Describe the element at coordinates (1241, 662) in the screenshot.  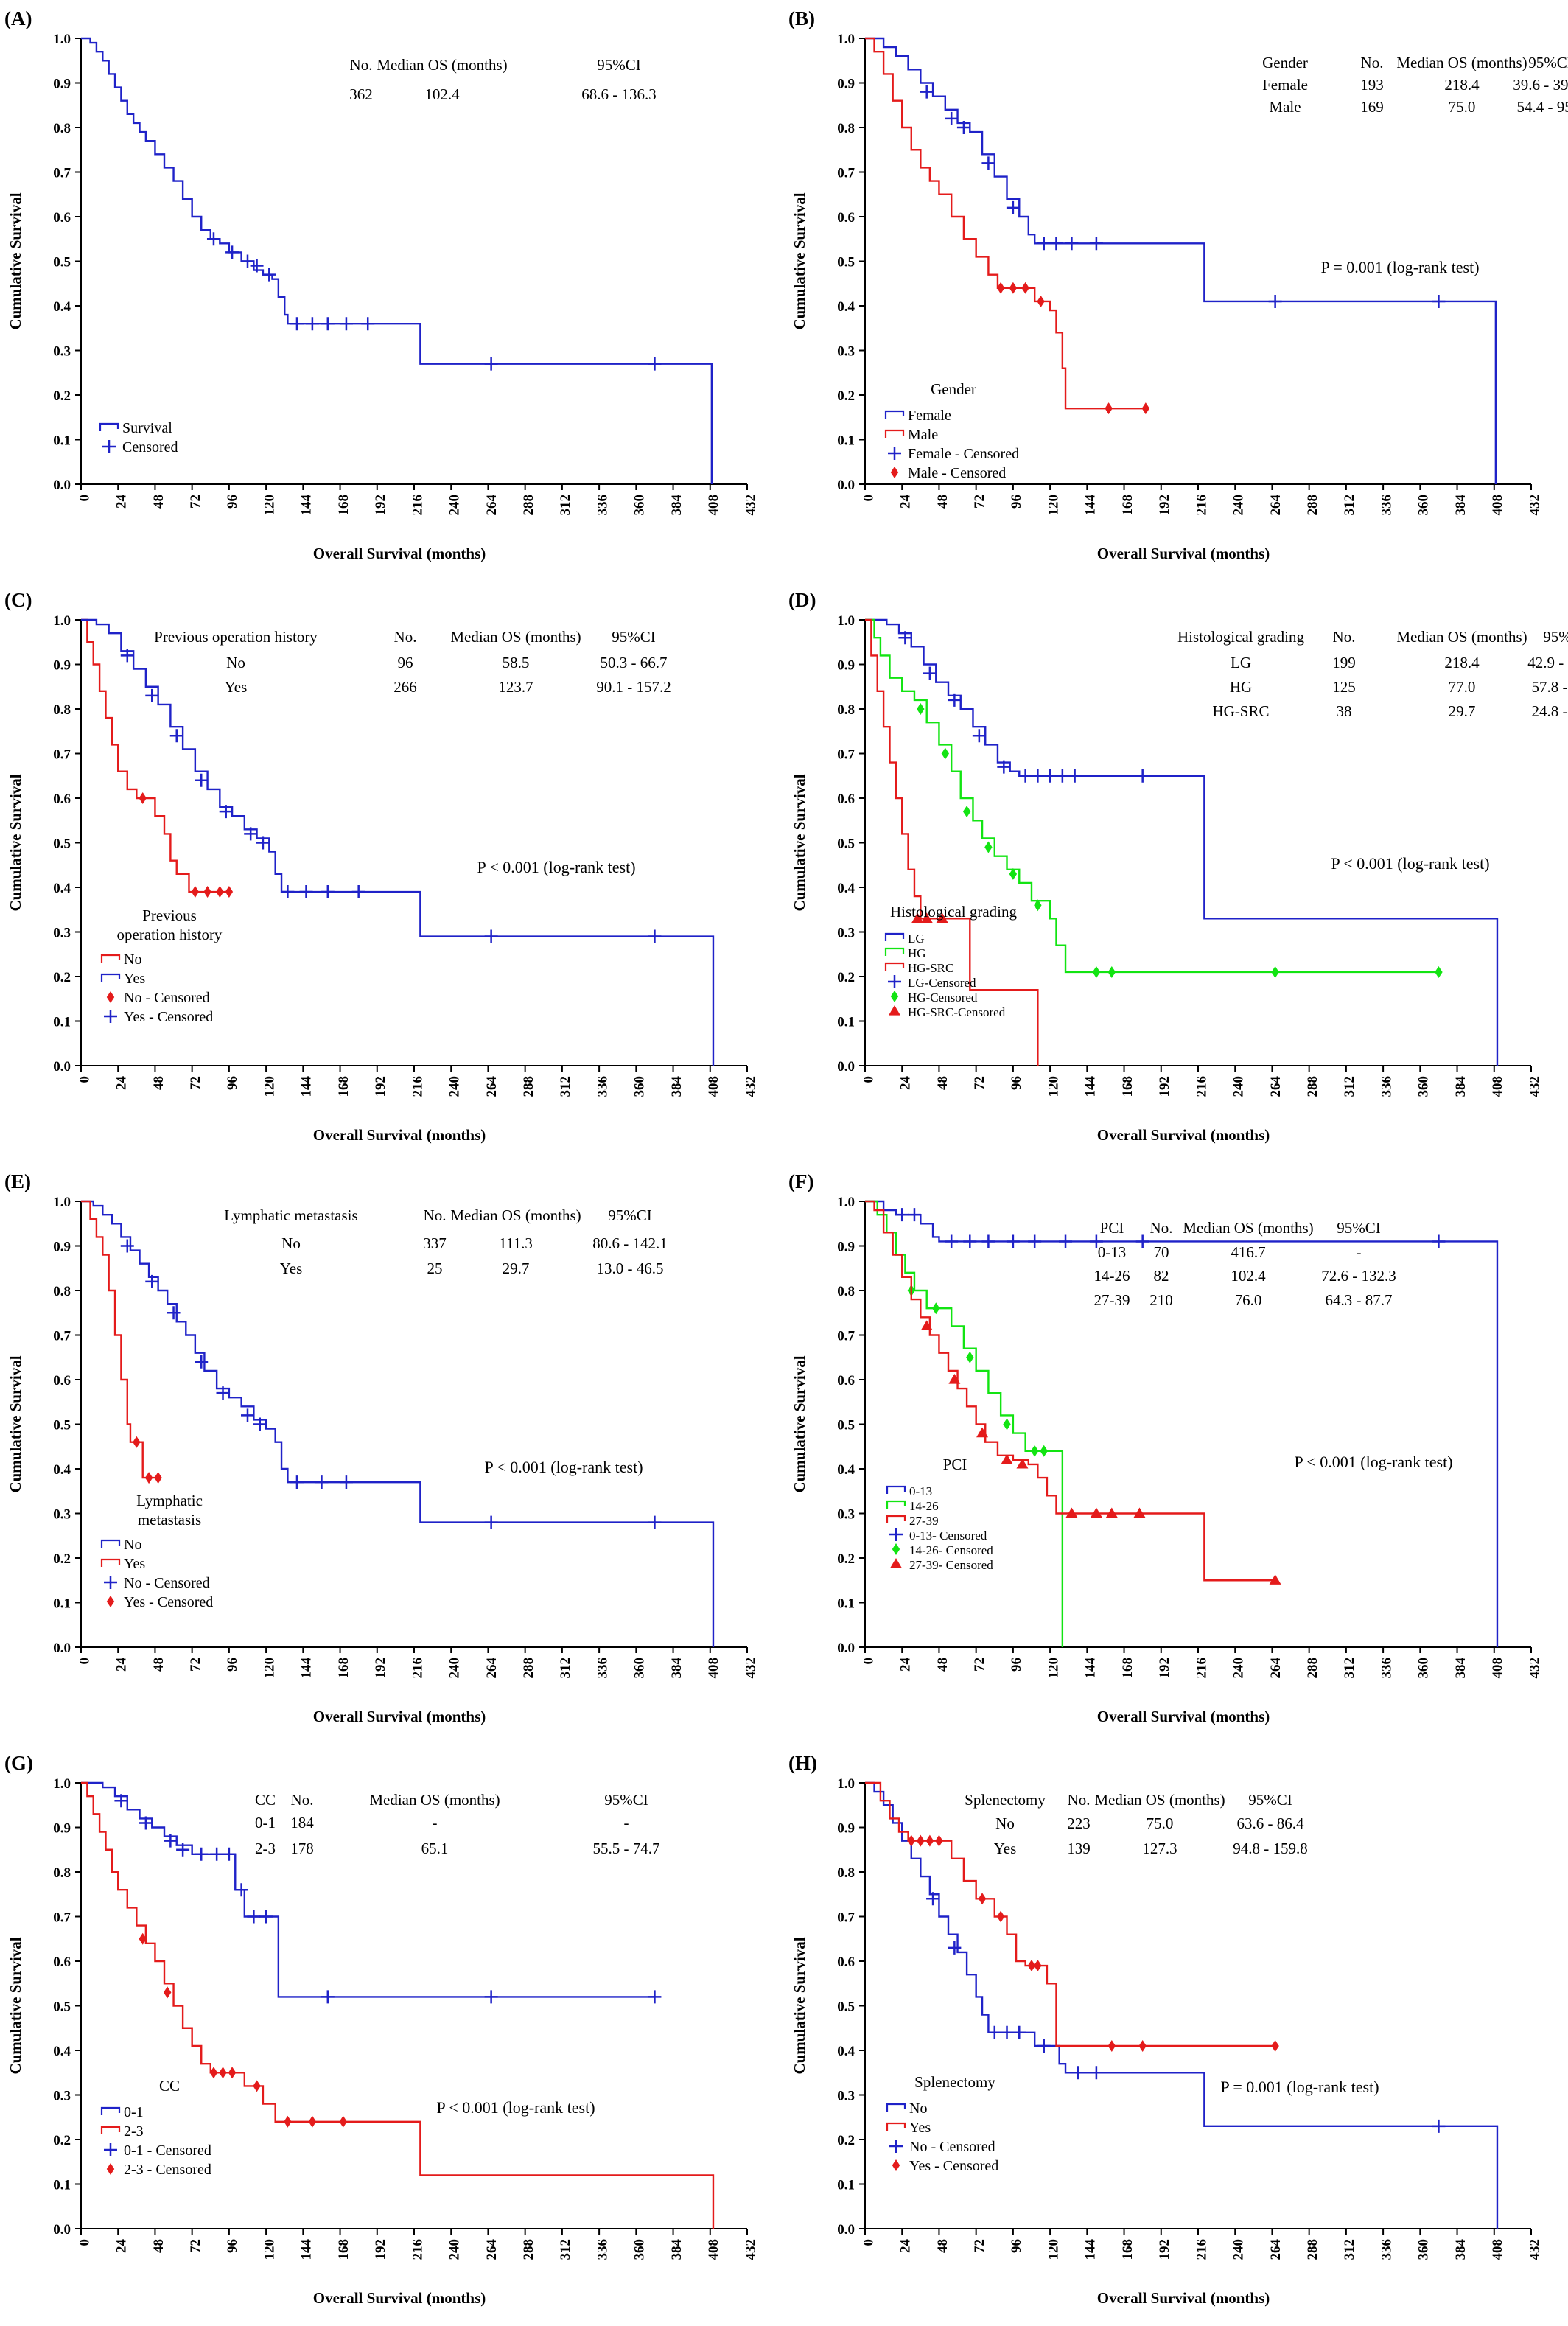
I see `stats-cell: LG` at that location.